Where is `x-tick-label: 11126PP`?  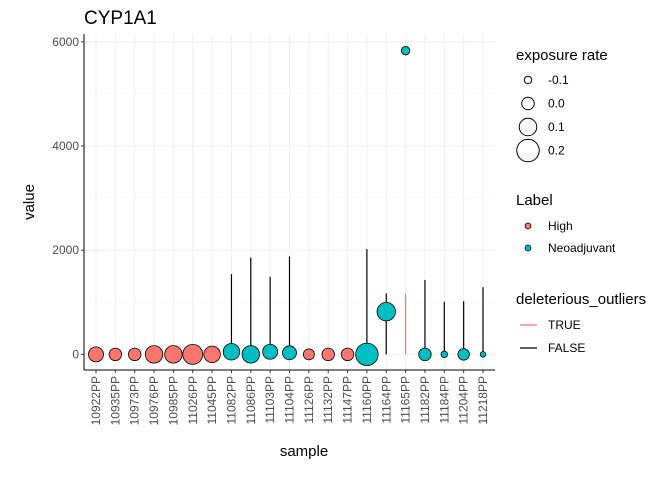 x-tick-label: 11126PP is located at coordinates (309, 400).